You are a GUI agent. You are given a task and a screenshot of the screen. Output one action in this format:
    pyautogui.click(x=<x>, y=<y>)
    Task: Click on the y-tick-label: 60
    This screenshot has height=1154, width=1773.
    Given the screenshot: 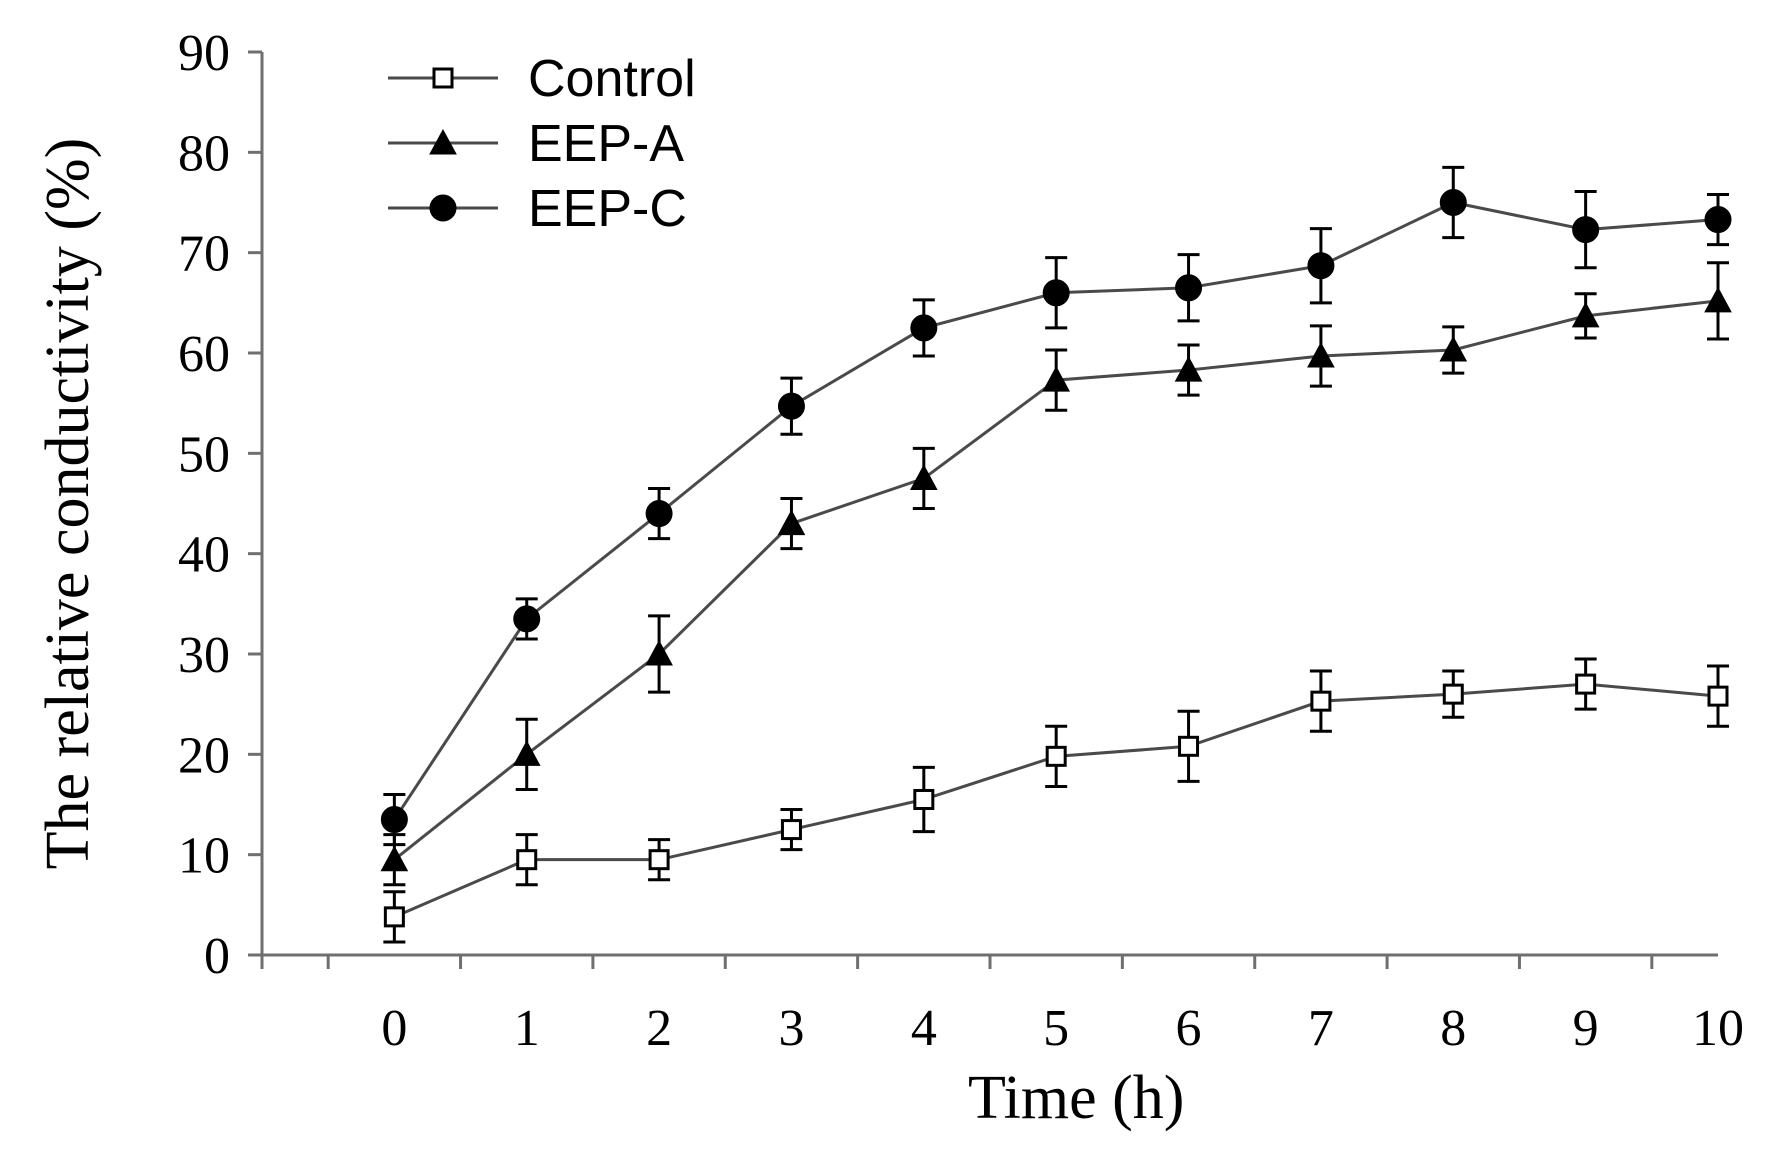 What is the action you would take?
    pyautogui.click(x=204, y=354)
    